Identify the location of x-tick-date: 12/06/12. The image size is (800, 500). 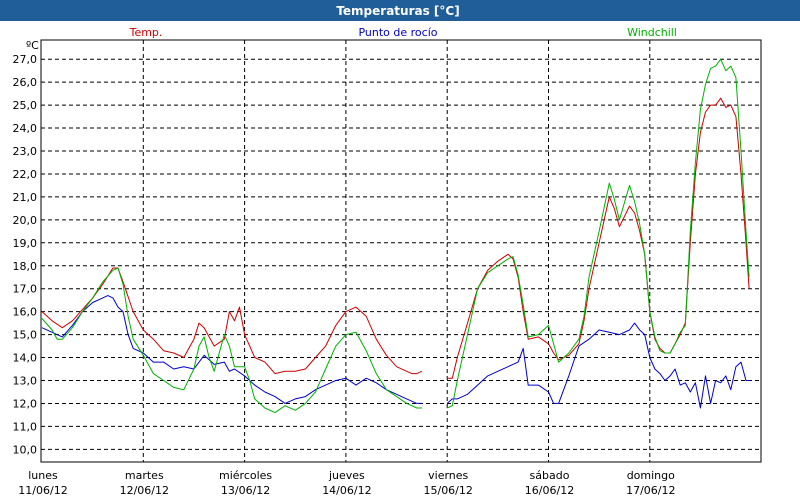
(144, 490).